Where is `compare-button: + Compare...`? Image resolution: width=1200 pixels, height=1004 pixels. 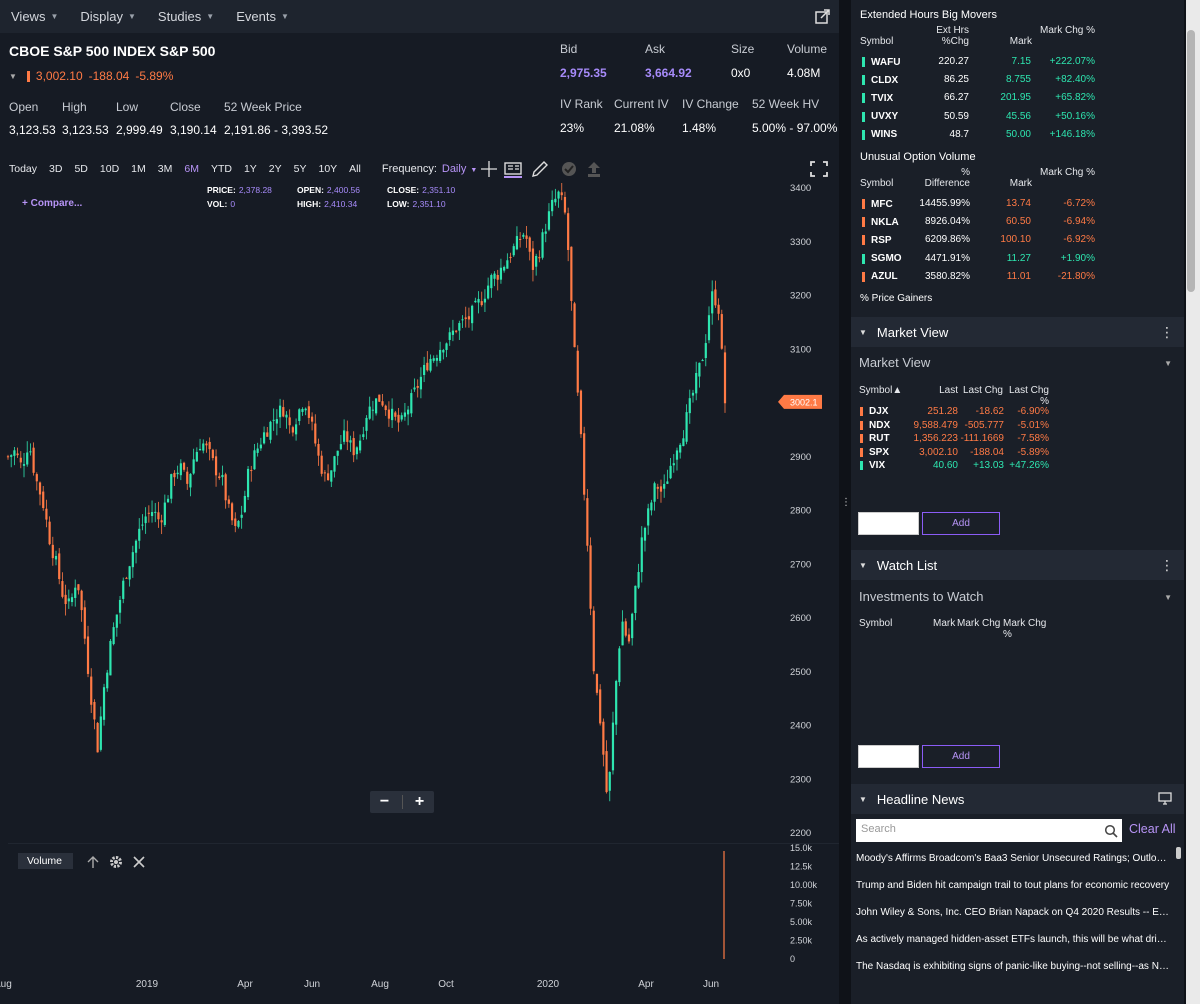
compare-button: + Compare... is located at coordinates (52, 203).